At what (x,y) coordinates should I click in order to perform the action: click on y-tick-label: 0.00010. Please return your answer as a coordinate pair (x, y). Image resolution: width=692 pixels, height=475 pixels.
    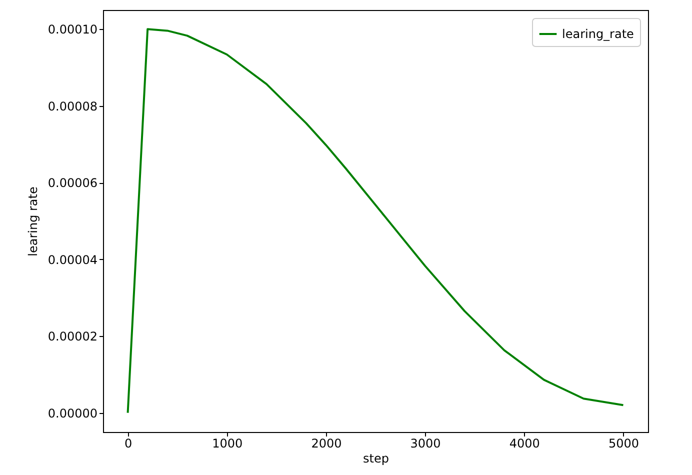
    Looking at the image, I should click on (73, 29).